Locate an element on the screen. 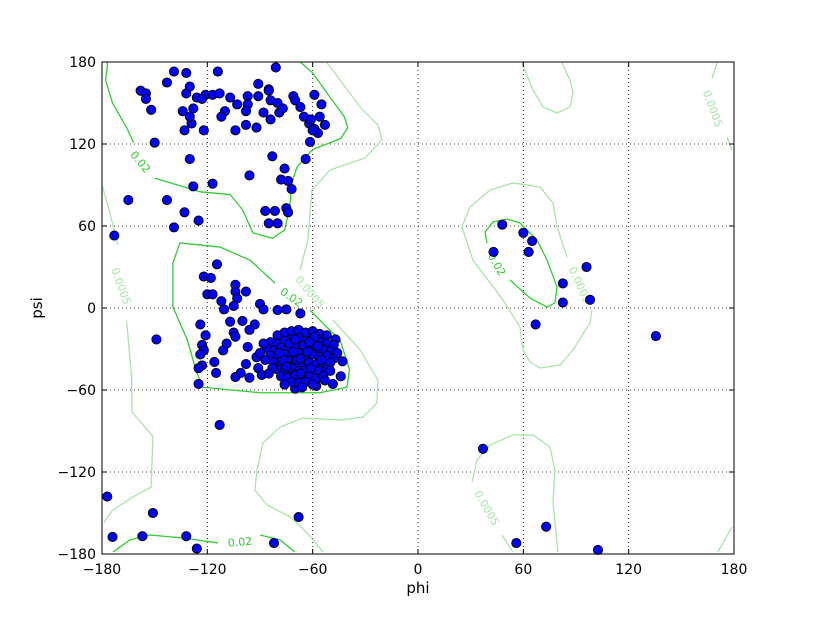 The height and width of the screenshot is (619, 815). x-tick-label: −120 is located at coordinates (207, 570).